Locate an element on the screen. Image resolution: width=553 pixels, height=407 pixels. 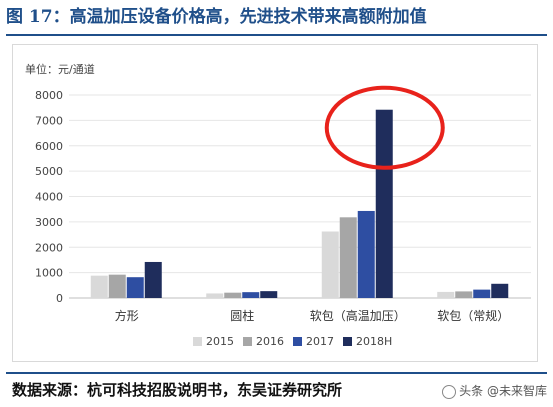
title-divider is located at coordinates (276, 35).